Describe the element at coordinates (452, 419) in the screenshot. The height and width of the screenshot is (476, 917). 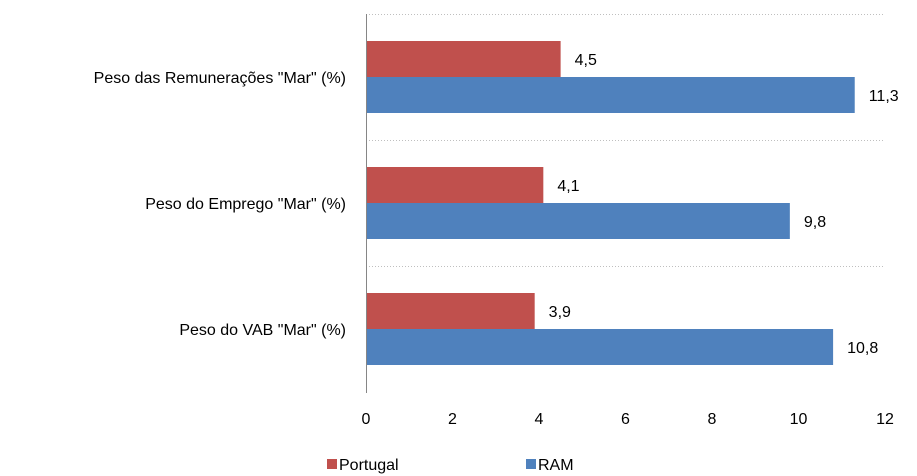
I see `tick-label: 2` at that location.